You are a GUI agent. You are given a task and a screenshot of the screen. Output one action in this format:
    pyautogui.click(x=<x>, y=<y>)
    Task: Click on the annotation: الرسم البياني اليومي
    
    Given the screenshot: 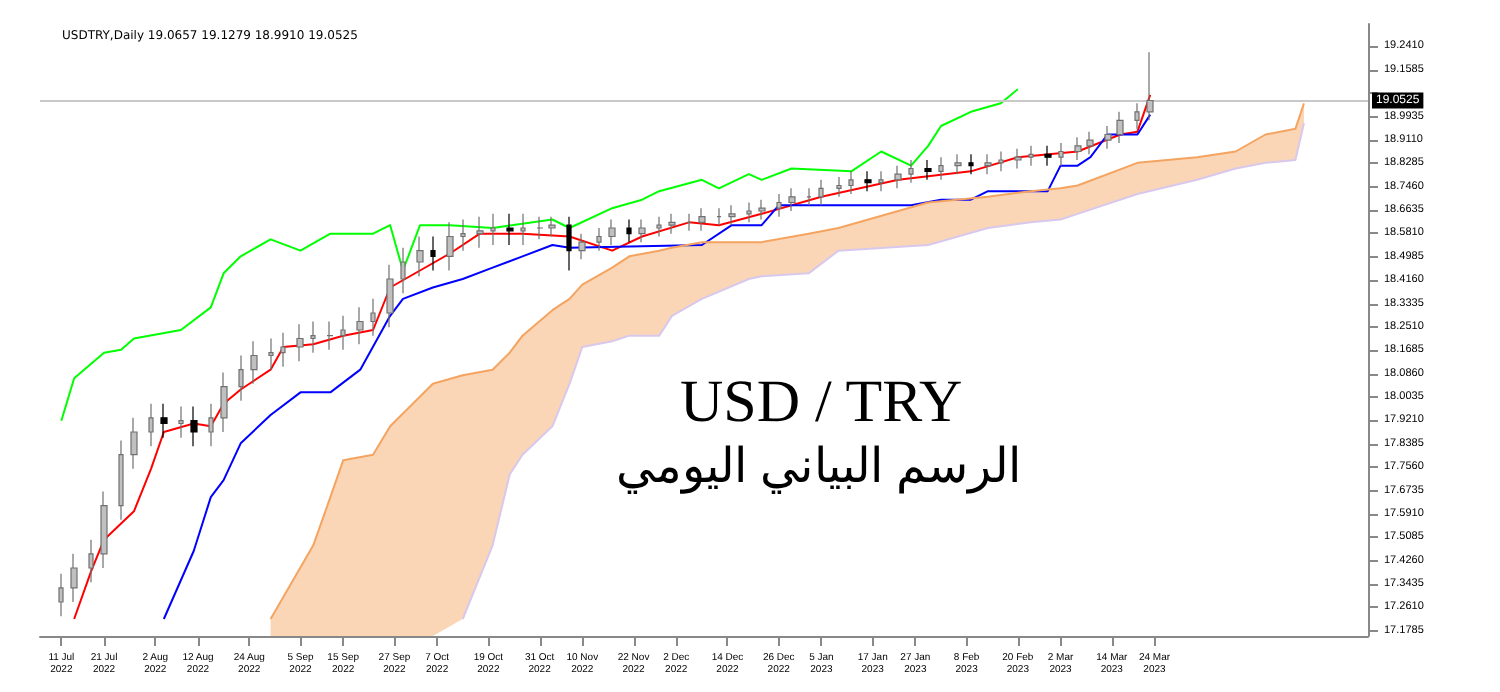 What is the action you would take?
    pyautogui.click(x=819, y=468)
    